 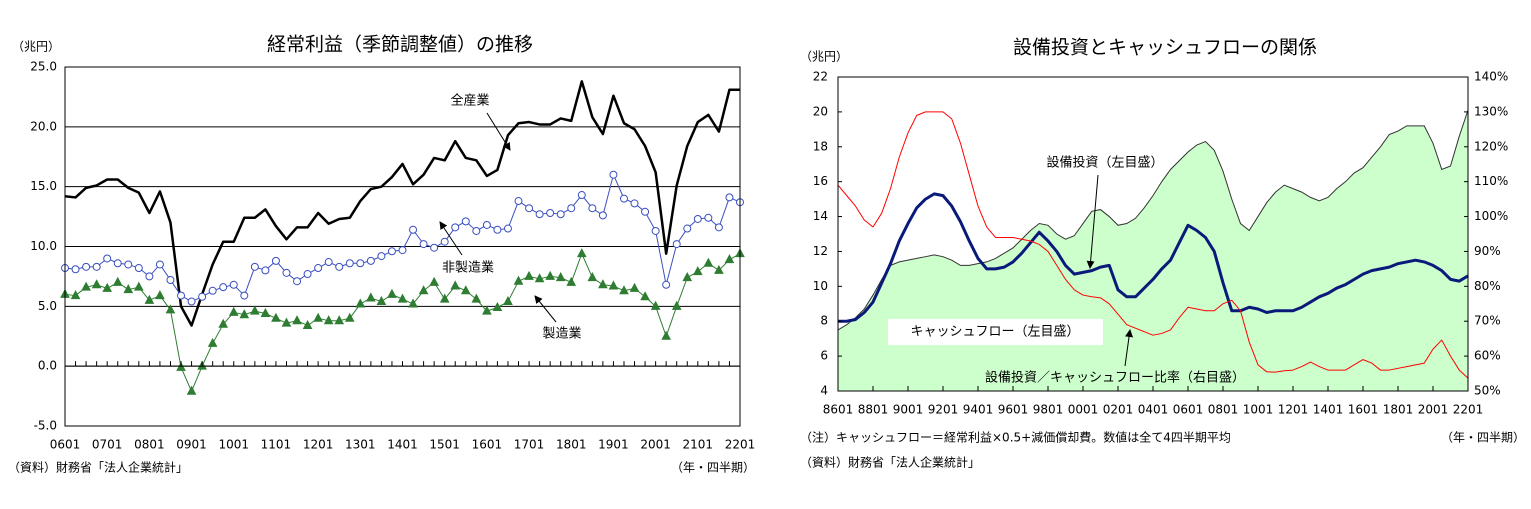 What do you see at coordinates (45, 426) in the screenshot?
I see `y-tick-label: -5.0` at bounding box center [45, 426].